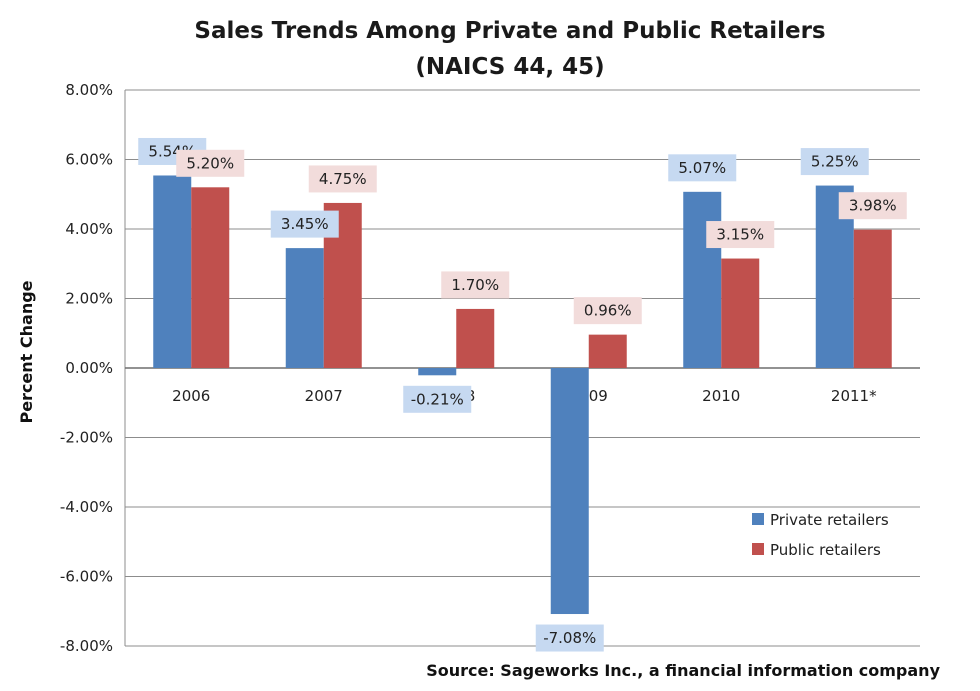 This screenshot has width=980, height=691. What do you see at coordinates (820, 535) in the screenshot?
I see `legend: Private retailers Public retailers` at bounding box center [820, 535].